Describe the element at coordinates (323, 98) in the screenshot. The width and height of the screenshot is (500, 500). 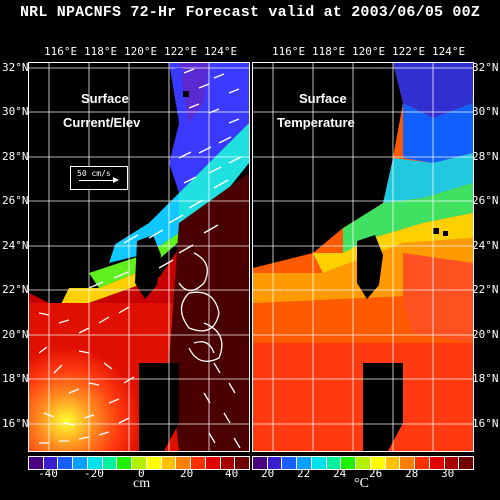
I see `temperature-panel-label-line1: Surface` at that location.